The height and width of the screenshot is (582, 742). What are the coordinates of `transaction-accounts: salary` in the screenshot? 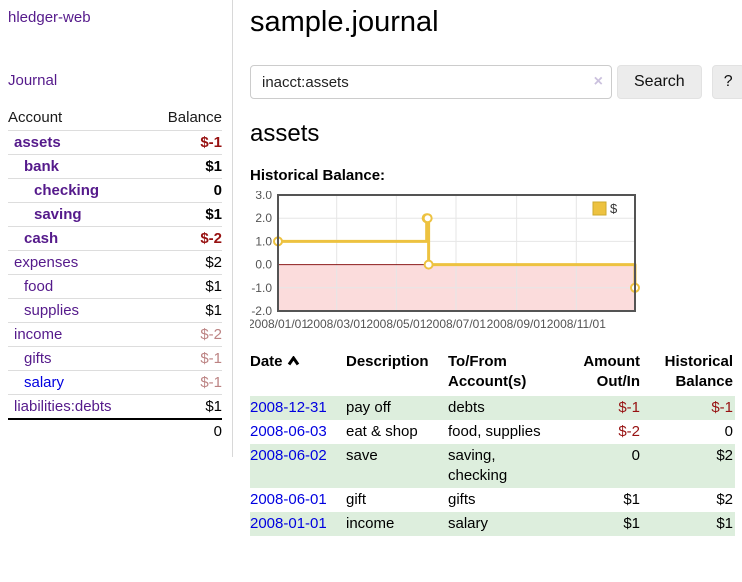 It's located at (500, 524).